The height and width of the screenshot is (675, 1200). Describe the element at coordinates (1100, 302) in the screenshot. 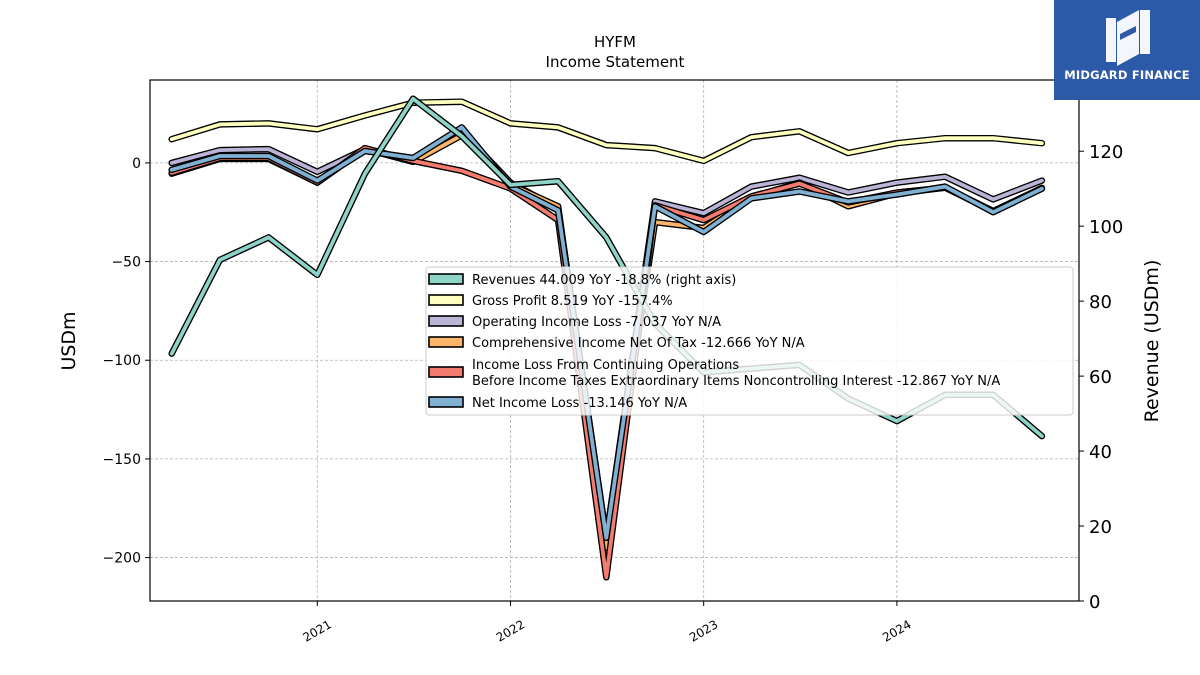

I see `y2-tick-label: 80` at that location.